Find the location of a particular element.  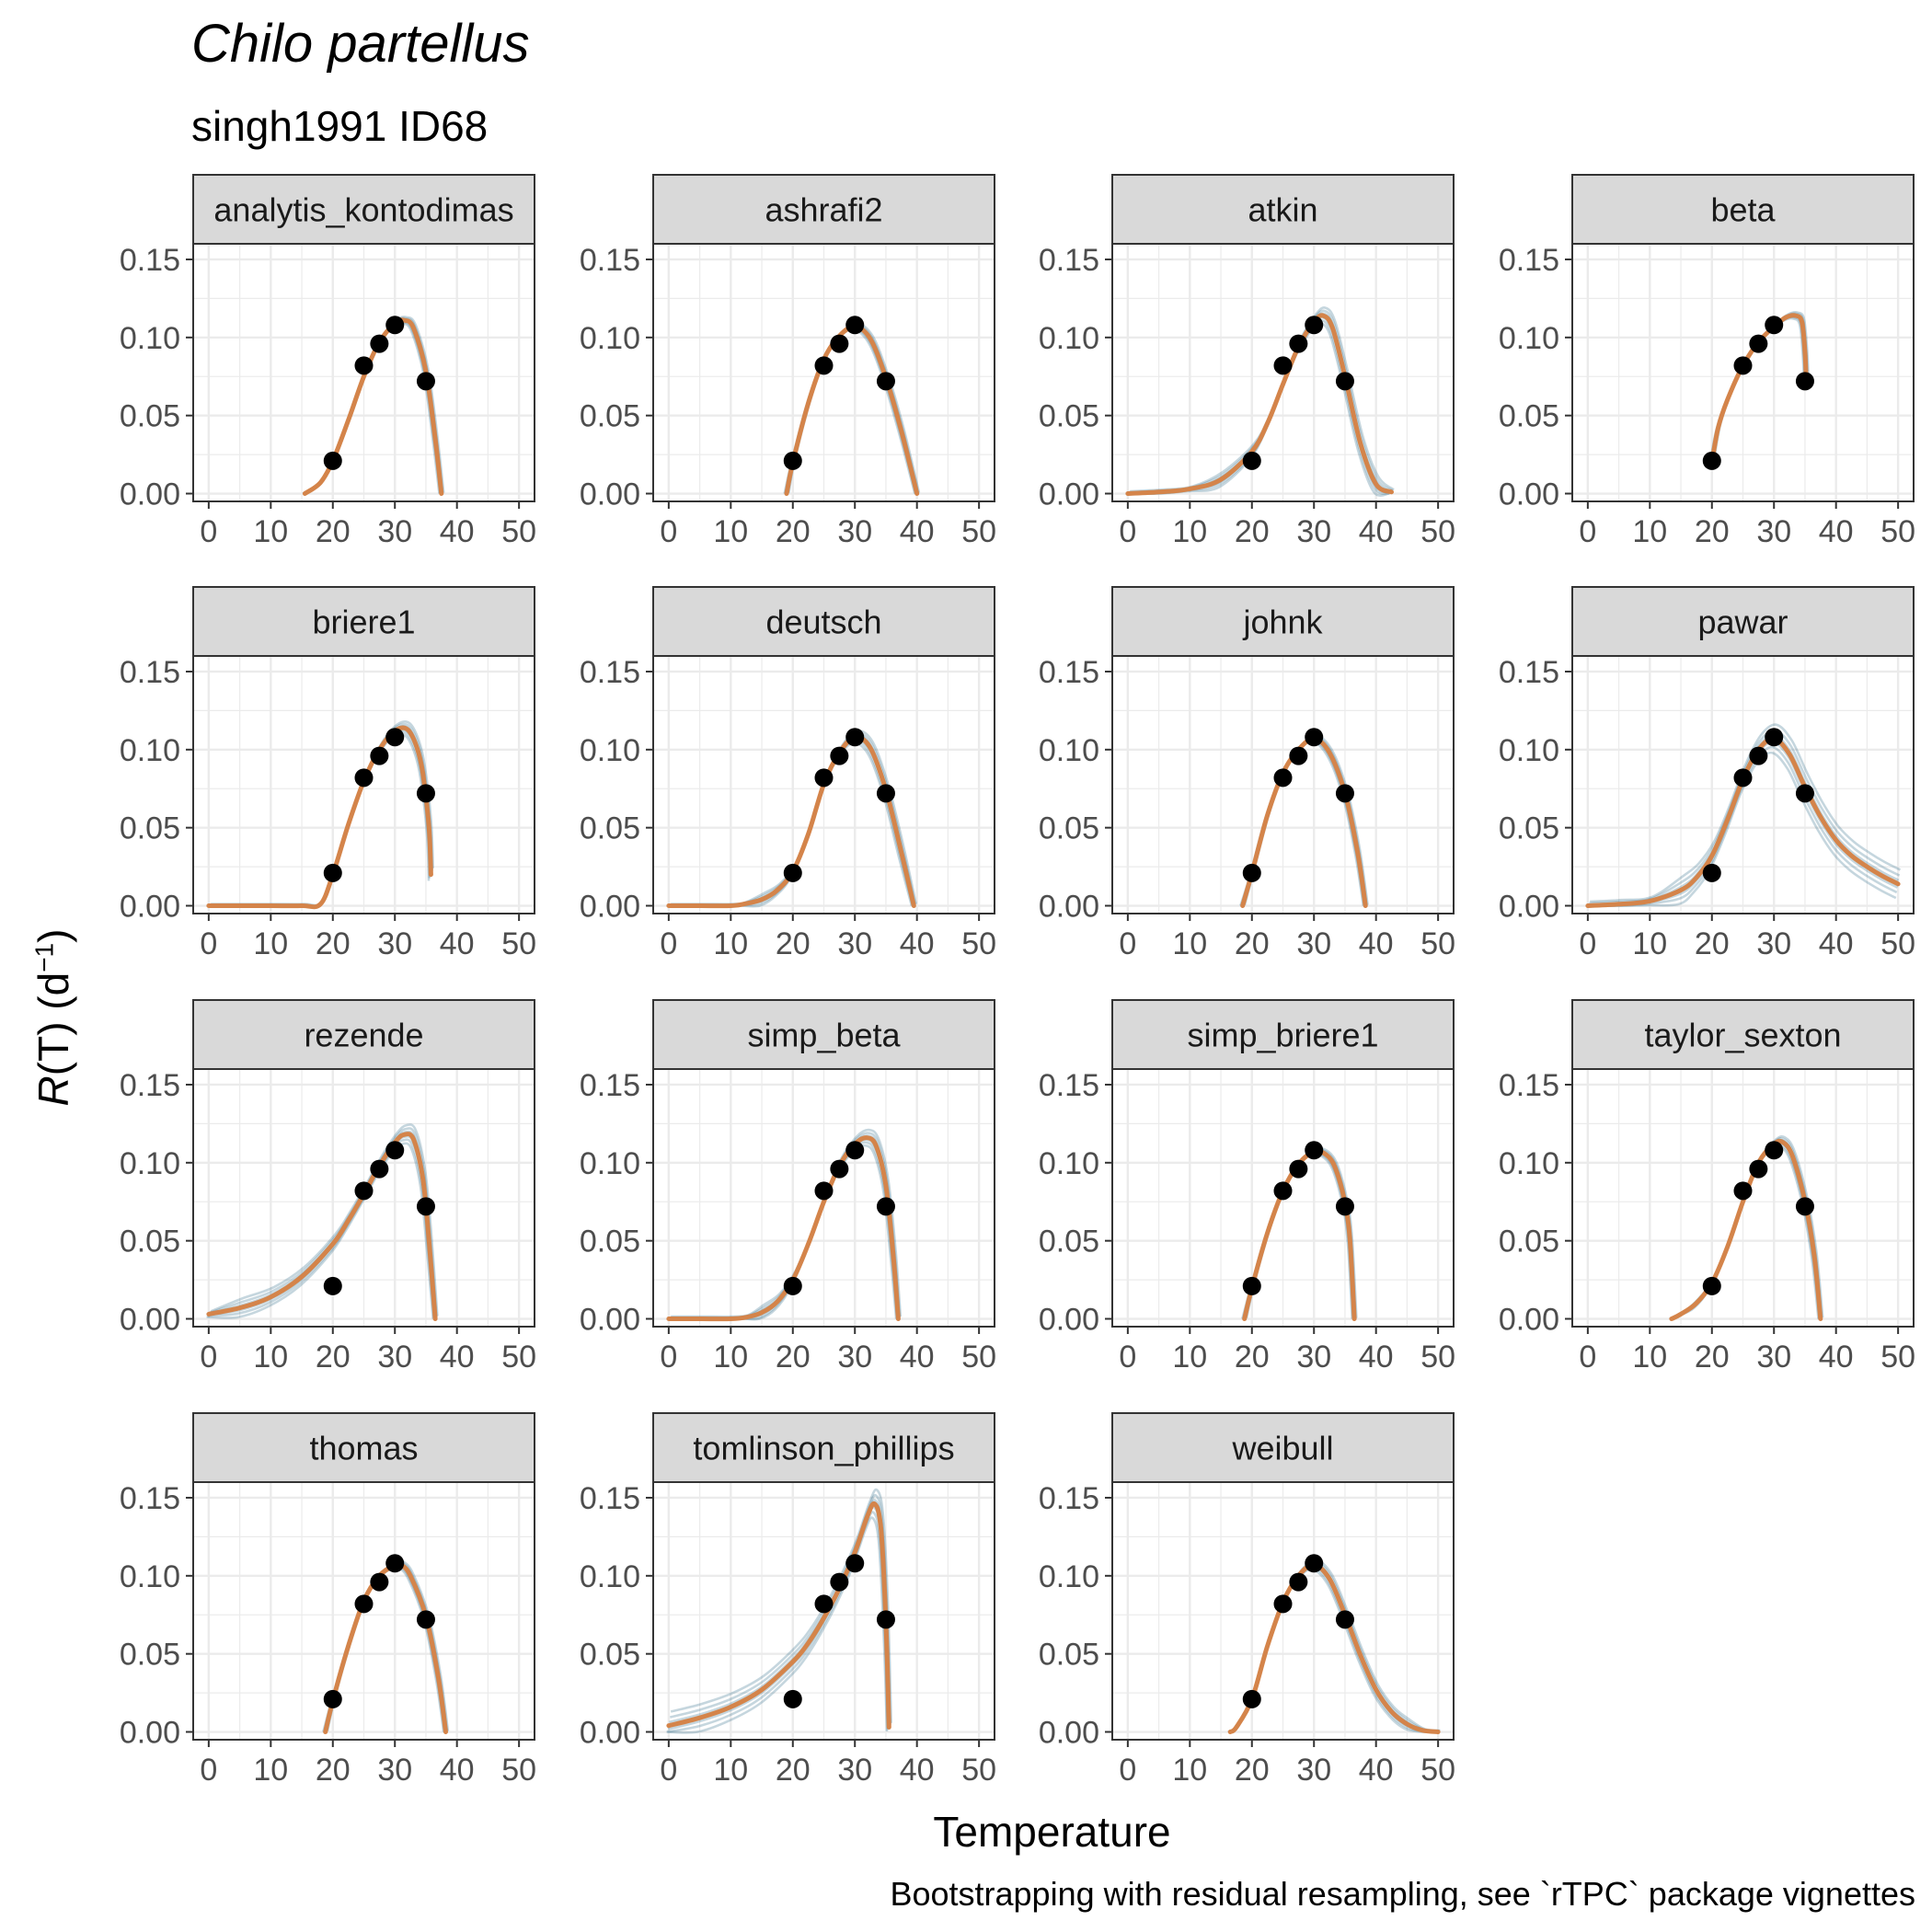

strip-weibull is located at coordinates (1283, 1447).